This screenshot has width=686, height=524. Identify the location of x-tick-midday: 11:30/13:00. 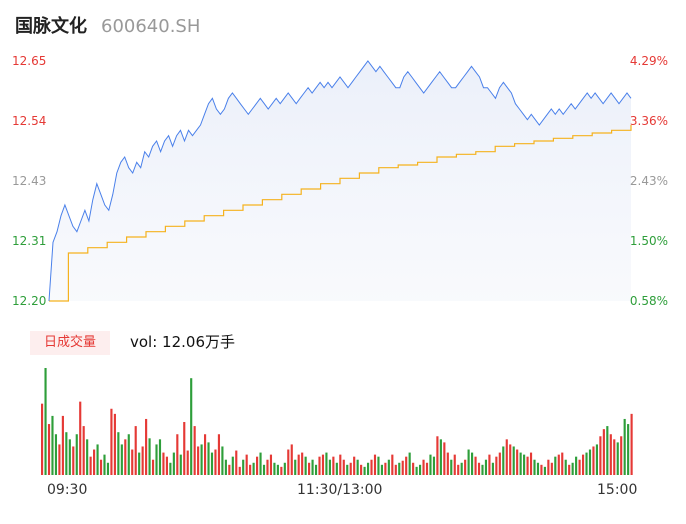
(340, 490).